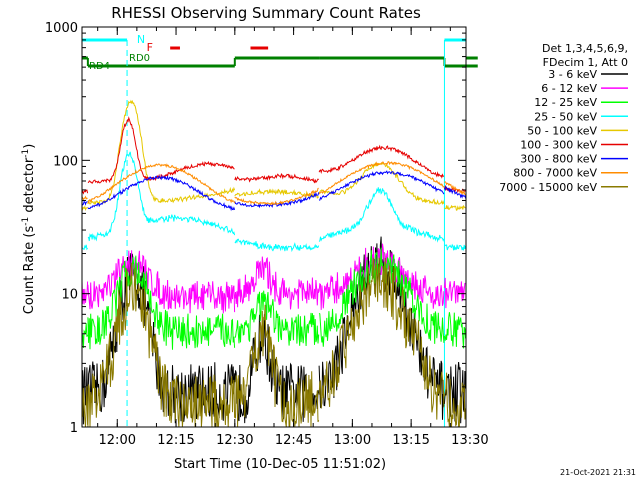 This screenshot has width=640, height=480. Describe the element at coordinates (558, 159) in the screenshot. I see `legend-entry-label: 300 - 800 keV` at that location.